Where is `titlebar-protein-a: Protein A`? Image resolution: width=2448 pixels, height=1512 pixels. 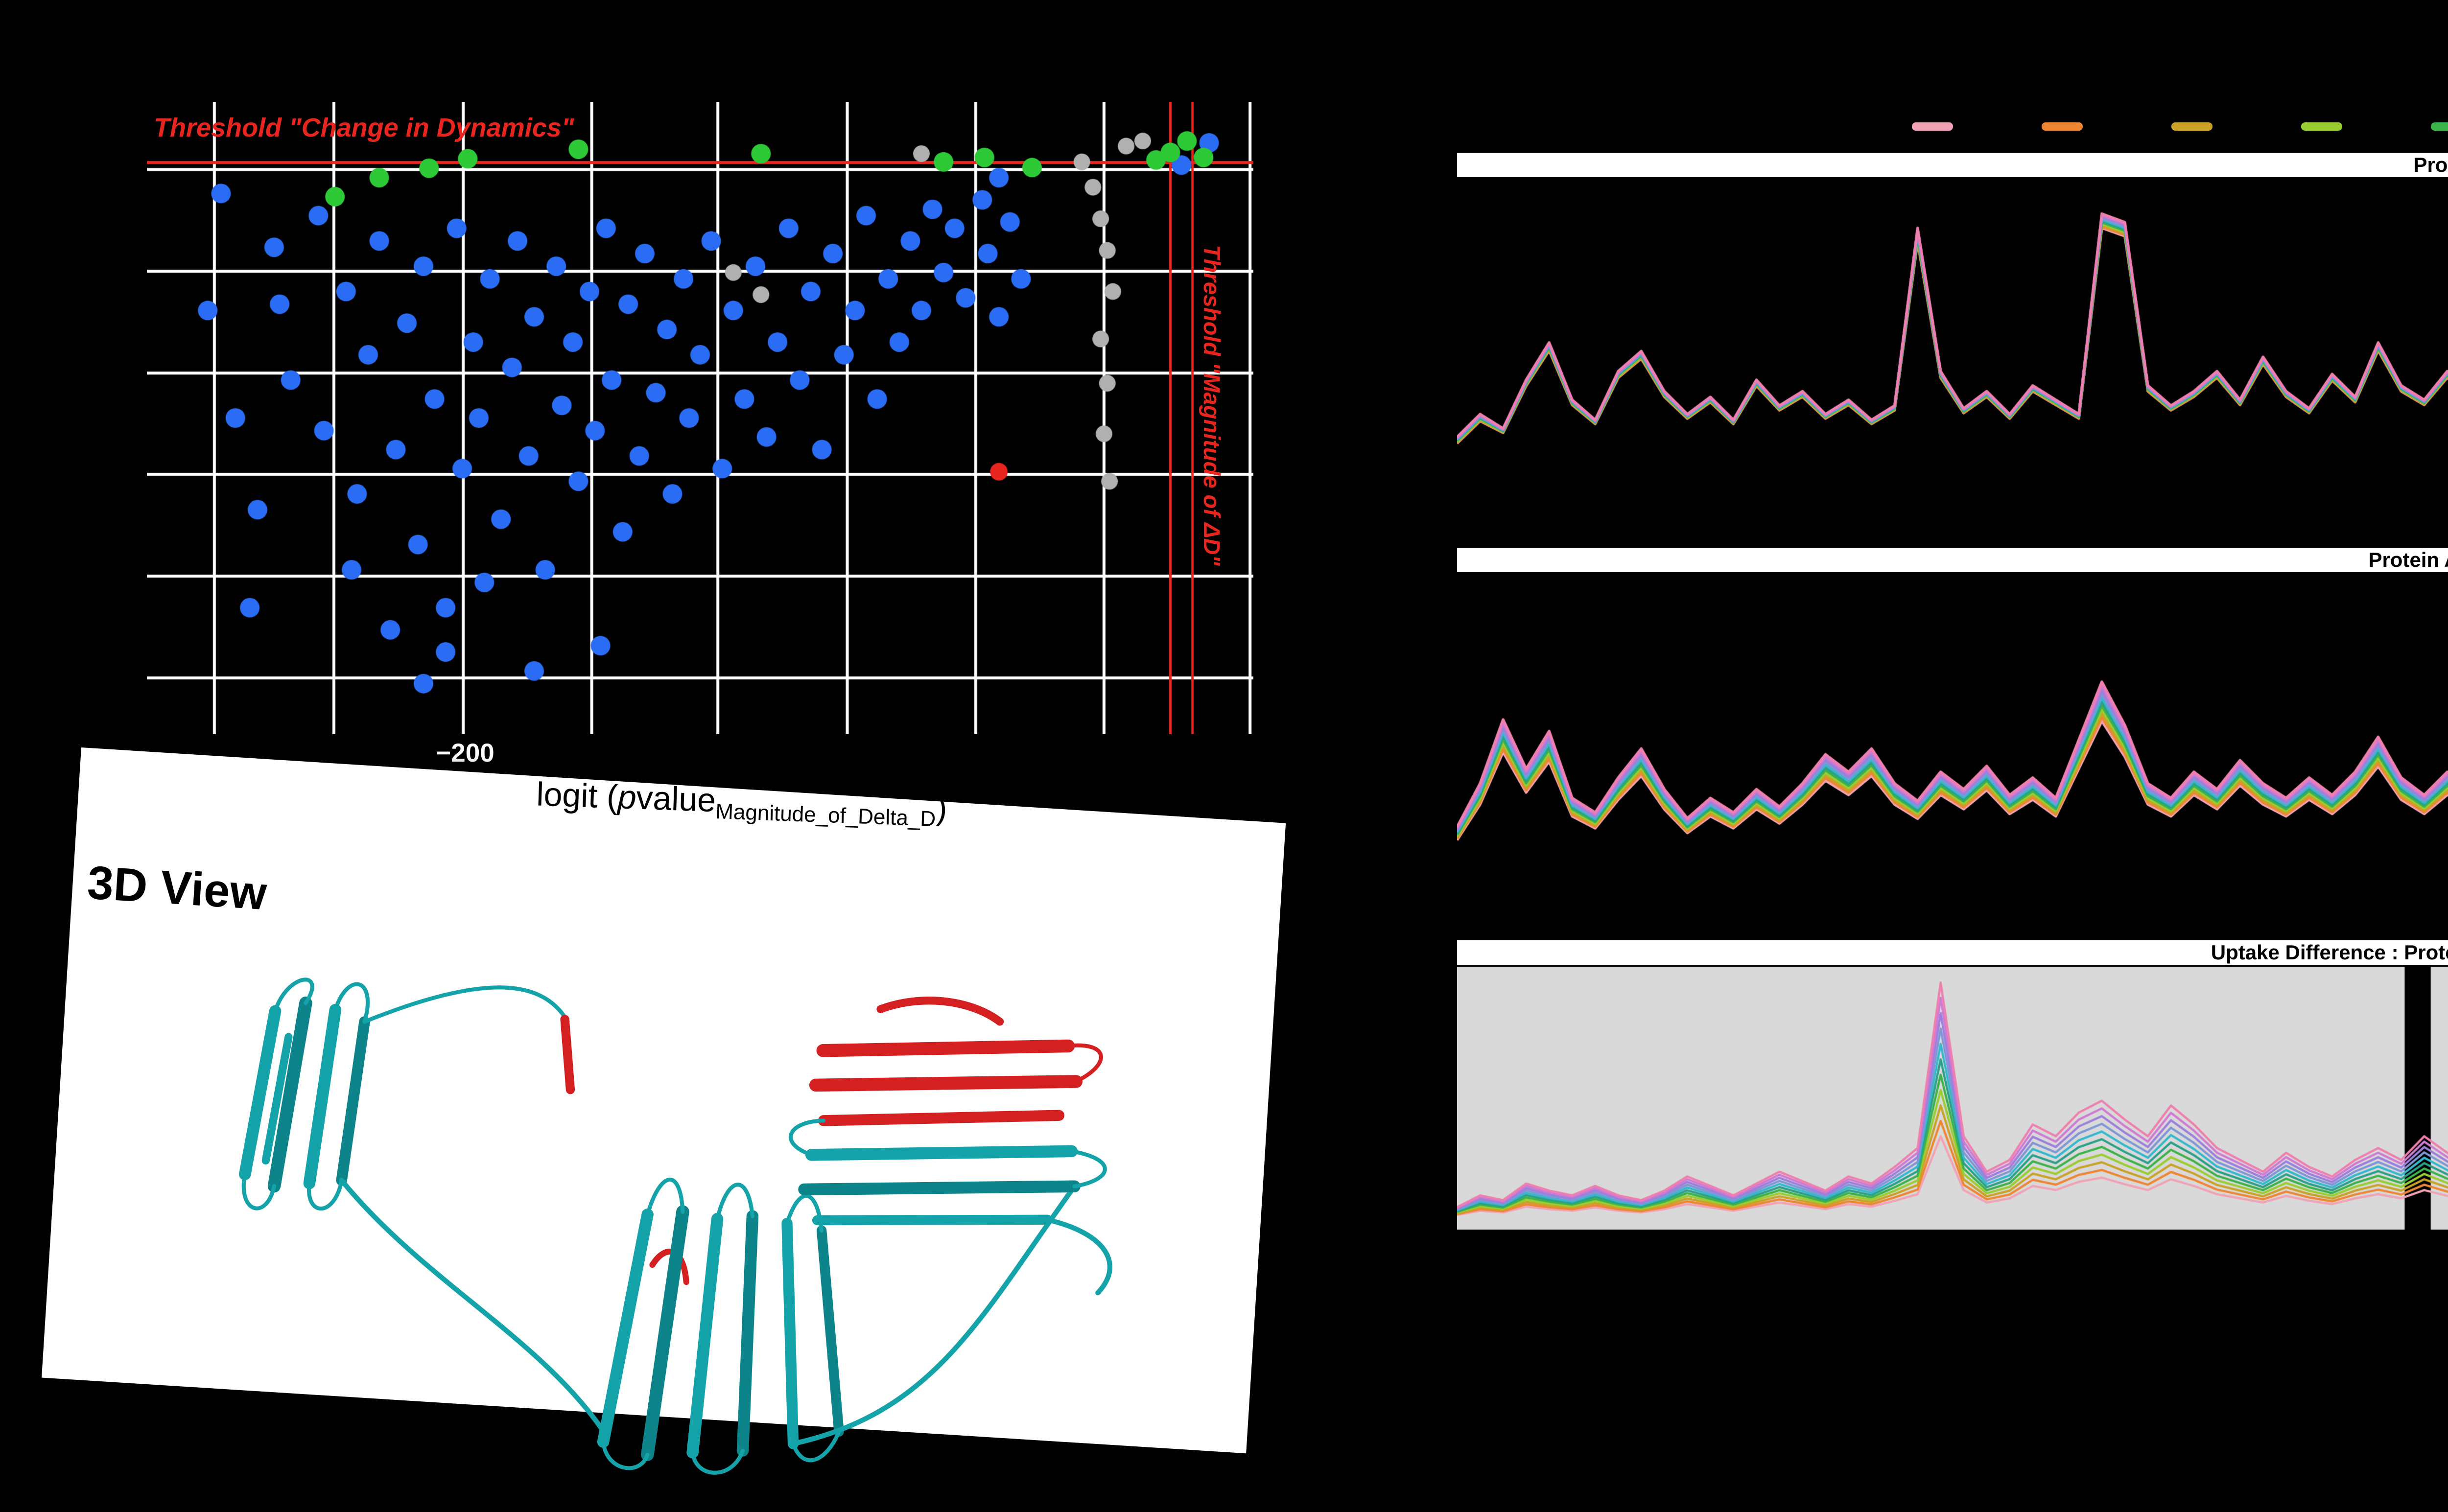
titlebar-protein-a: Protein A is located at coordinates (1952, 165).